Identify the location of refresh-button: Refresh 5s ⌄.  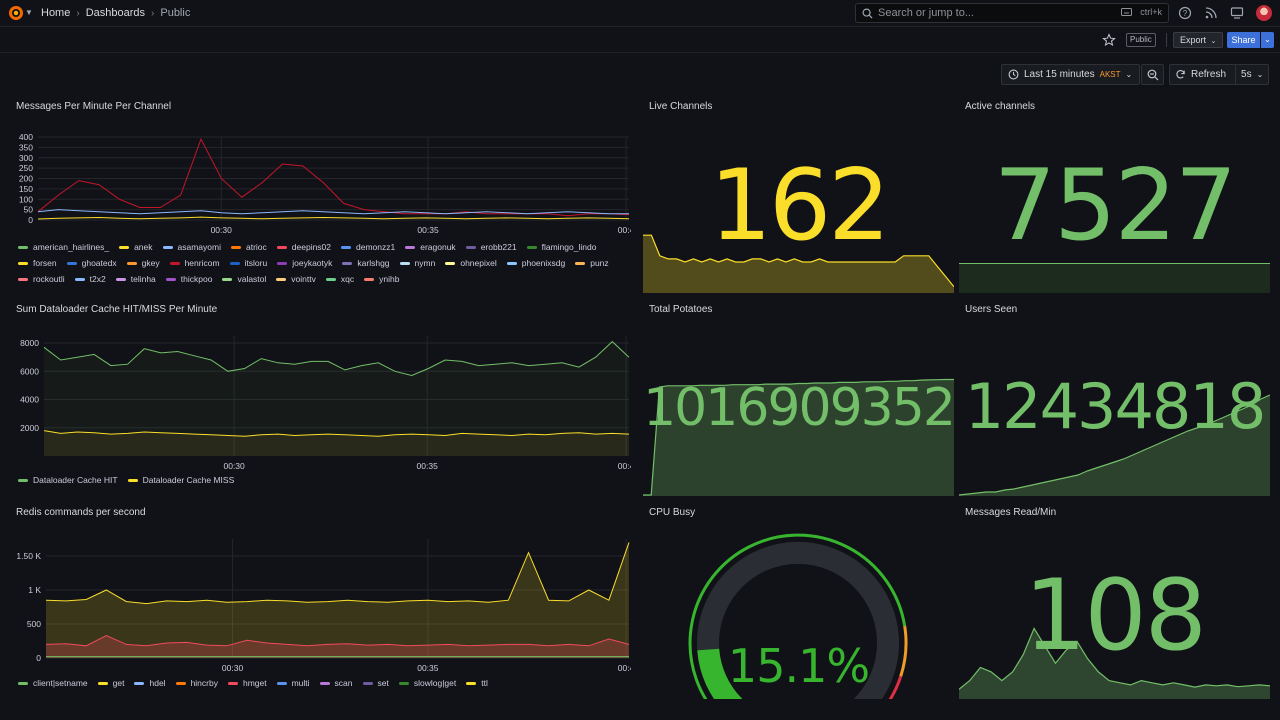
(1219, 74).